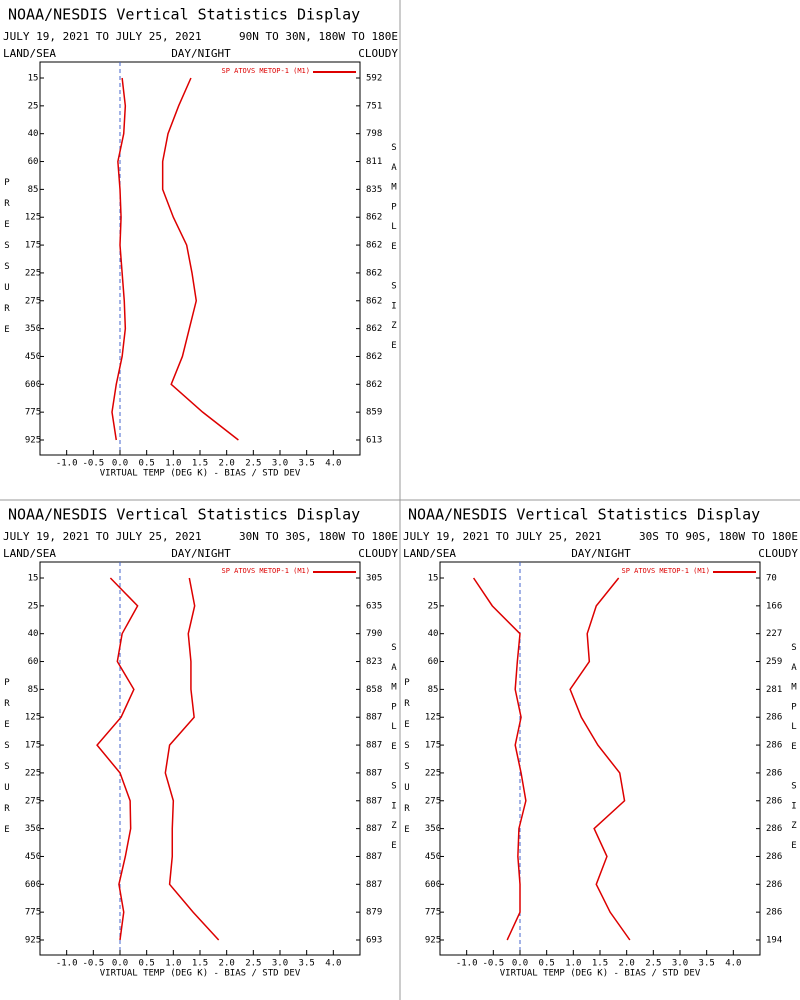 The height and width of the screenshot is (1000, 800). I want to click on region: 30N TO 30S, 180W TO 180E, so click(318, 536).